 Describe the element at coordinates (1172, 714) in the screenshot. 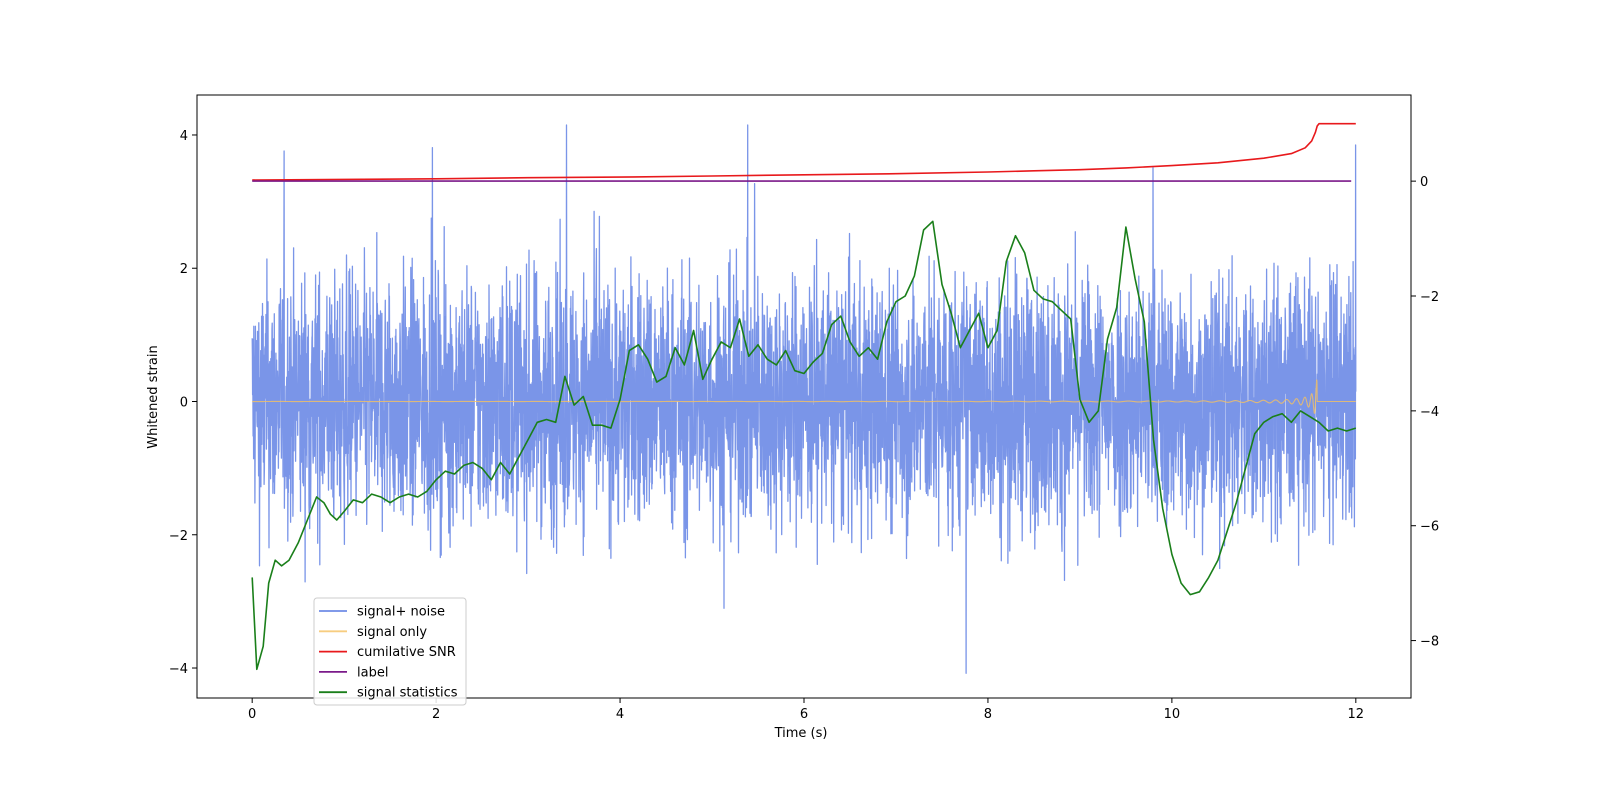

I see `x-tick-label: 10` at that location.